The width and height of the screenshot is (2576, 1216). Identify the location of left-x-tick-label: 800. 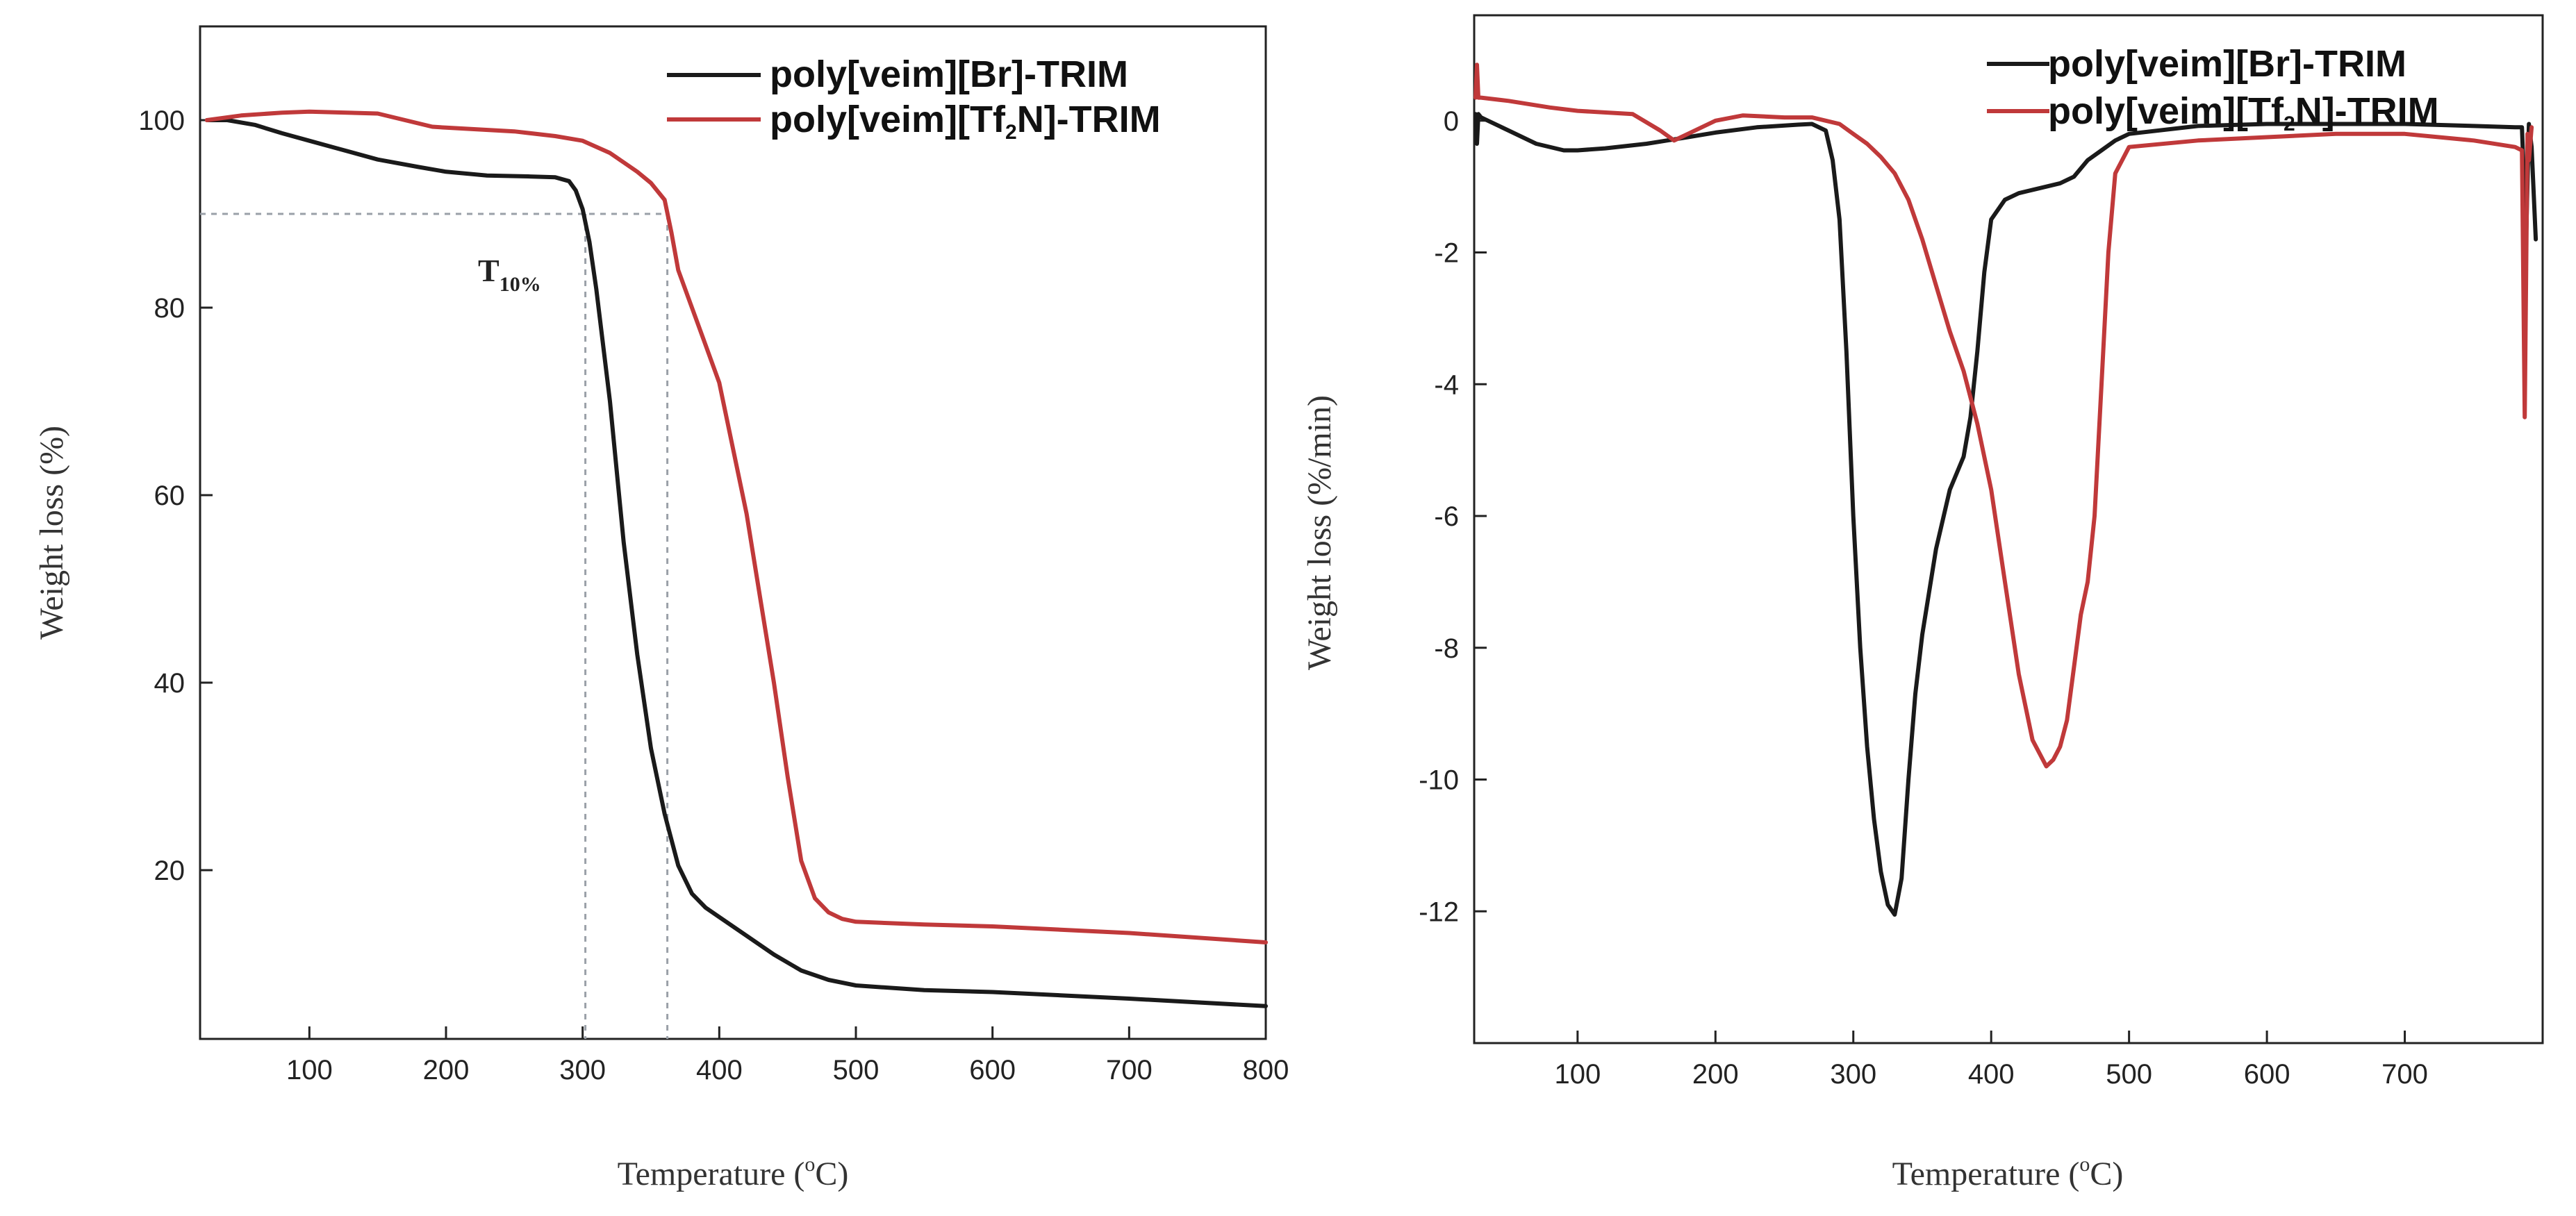
(1266, 1070).